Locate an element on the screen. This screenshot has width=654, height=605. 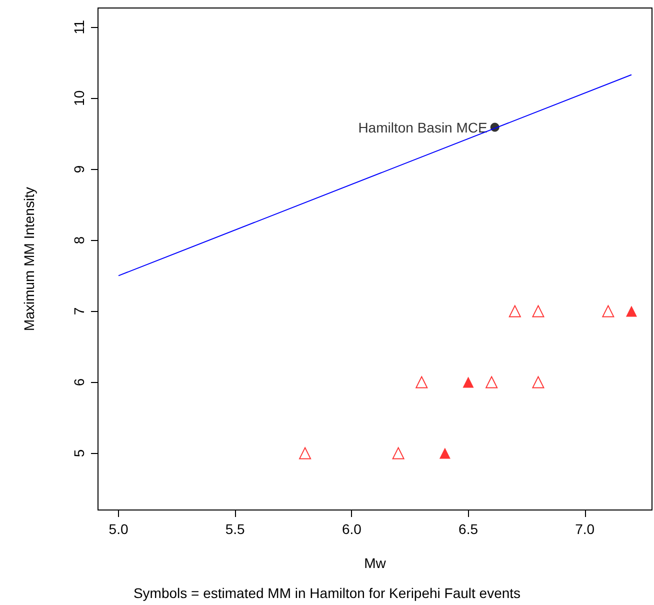
text: Symbols = estimated MM in Hamilton for Keripehi Fault events is located at coordinates (327, 593).